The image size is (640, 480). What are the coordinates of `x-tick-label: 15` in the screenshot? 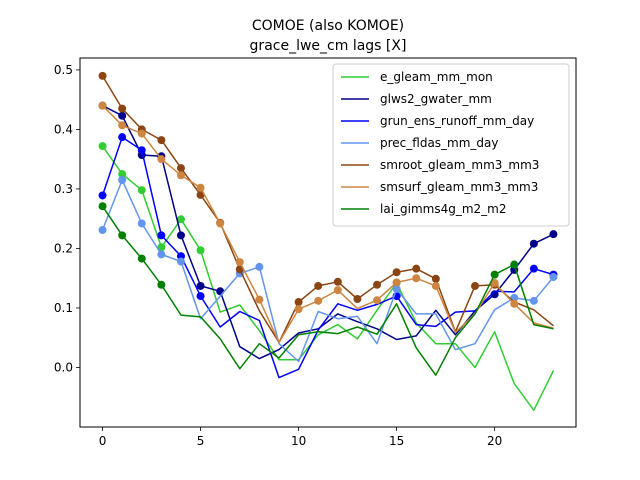 It's located at (396, 441).